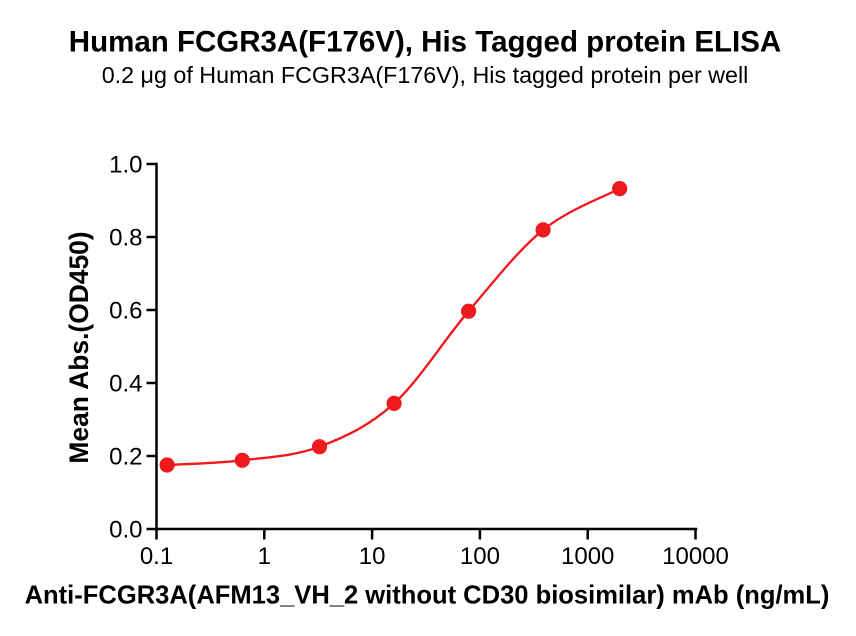  I want to click on svg-text: 0.0, so click(125, 530).